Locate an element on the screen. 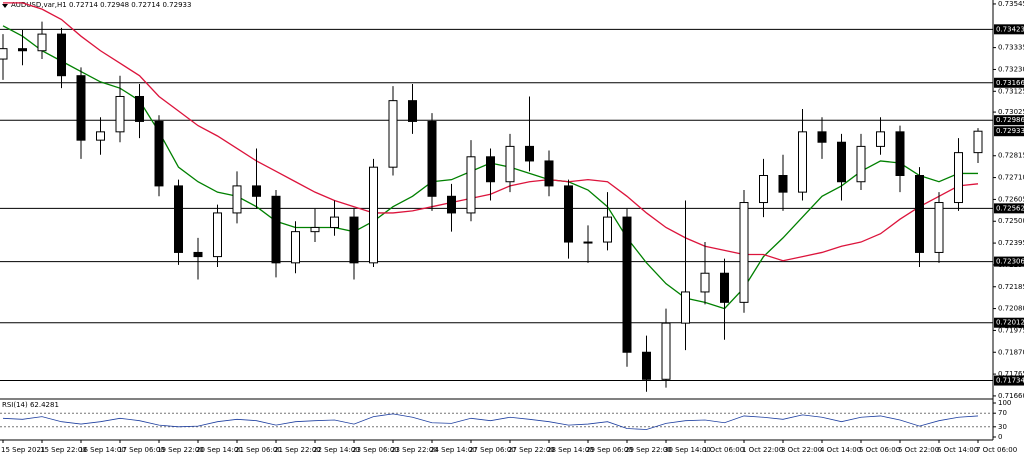 The image size is (1024, 455). x-tick-label: 7 Oct 06:00 is located at coordinates (996, 450).